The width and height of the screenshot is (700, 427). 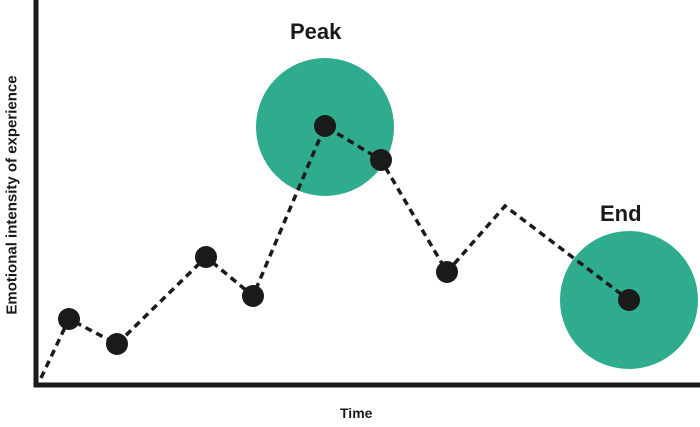 What do you see at coordinates (356, 413) in the screenshot?
I see `x-axis-label: Time` at bounding box center [356, 413].